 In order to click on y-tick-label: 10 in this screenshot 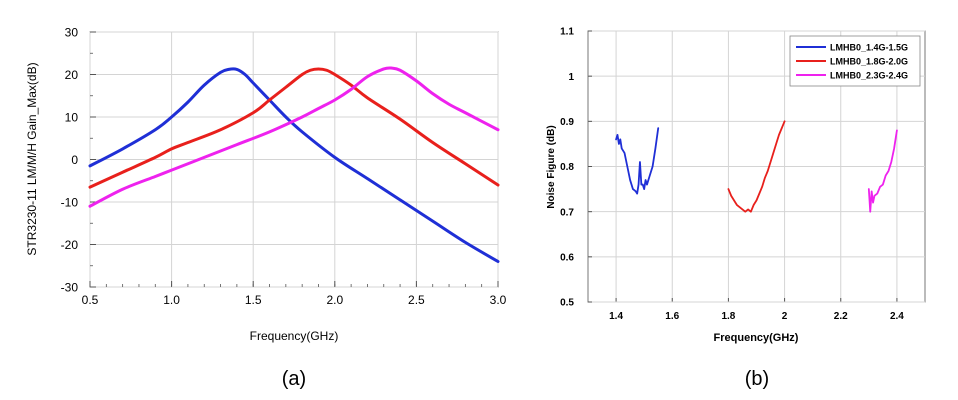, I will do `click(72, 117)`.